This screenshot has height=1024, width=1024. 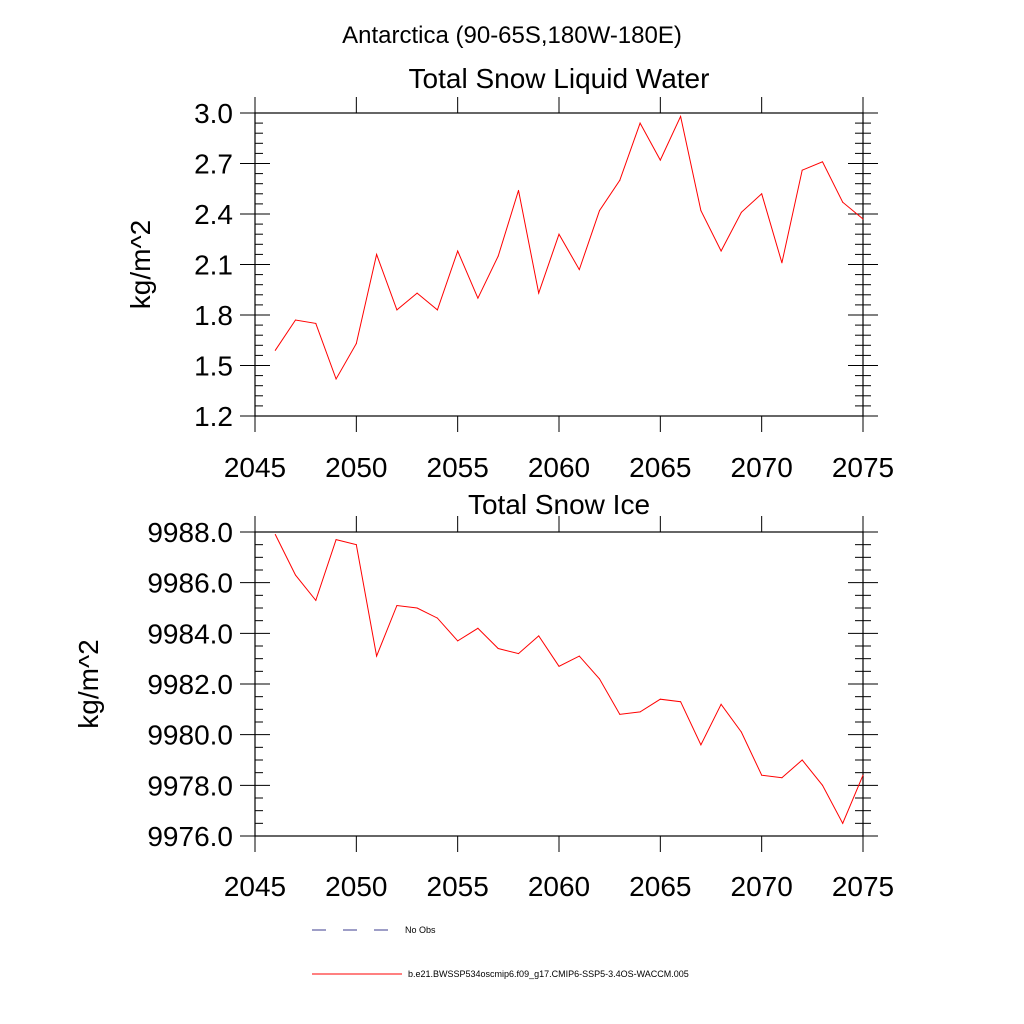 What do you see at coordinates (559, 504) in the screenshot?
I see `panel-title: Total Snow Ice` at bounding box center [559, 504].